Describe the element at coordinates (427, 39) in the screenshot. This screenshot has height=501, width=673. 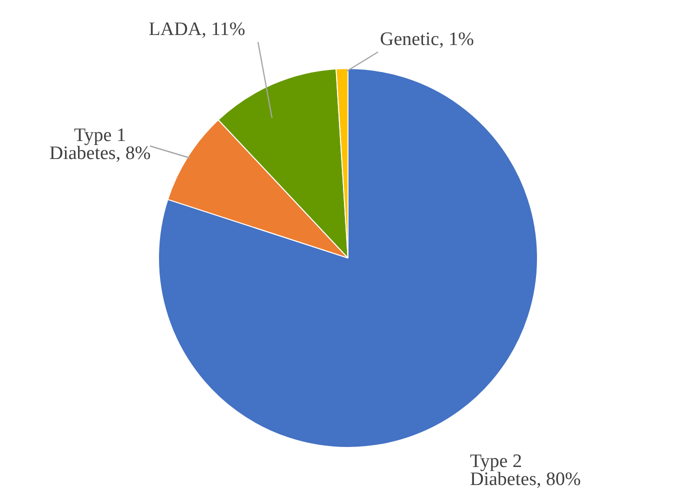
I see `slice-label: Genetic, 1%` at that location.